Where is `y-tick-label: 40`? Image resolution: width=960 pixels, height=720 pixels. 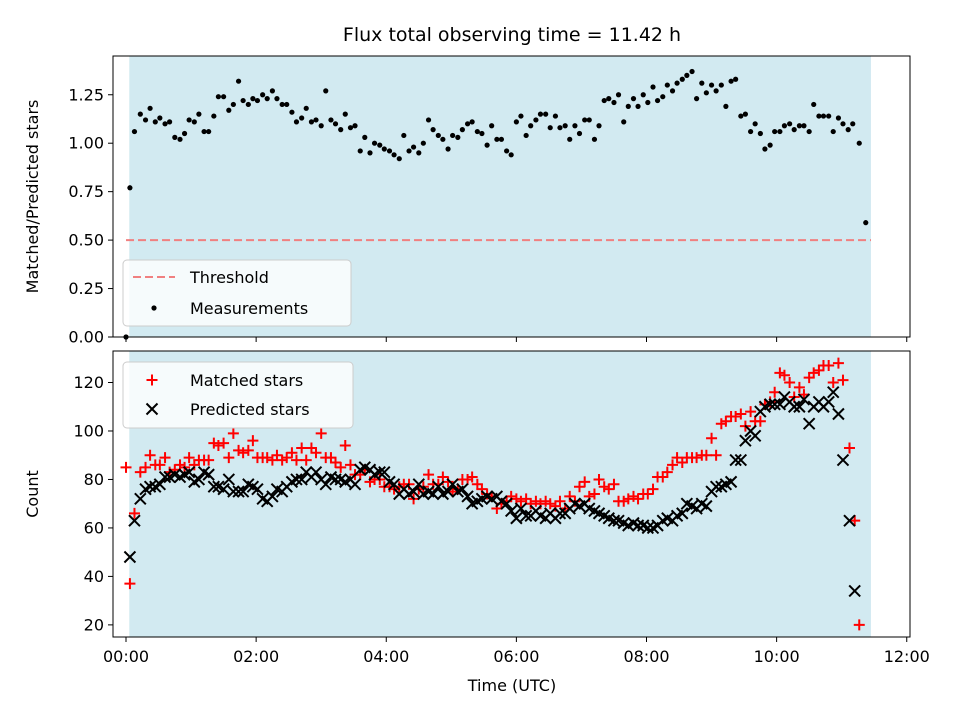 y-tick-label: 40 is located at coordinates (94, 576).